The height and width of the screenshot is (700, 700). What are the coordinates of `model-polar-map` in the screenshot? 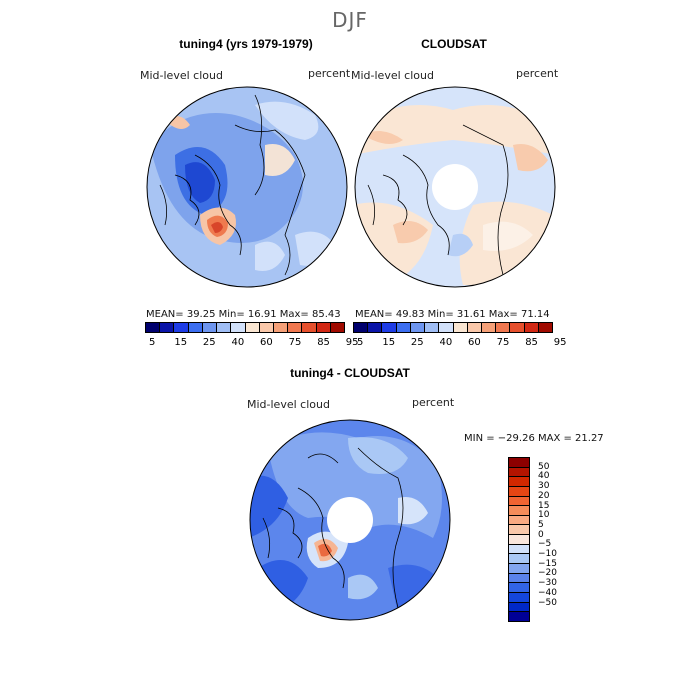 It's located at (247, 187).